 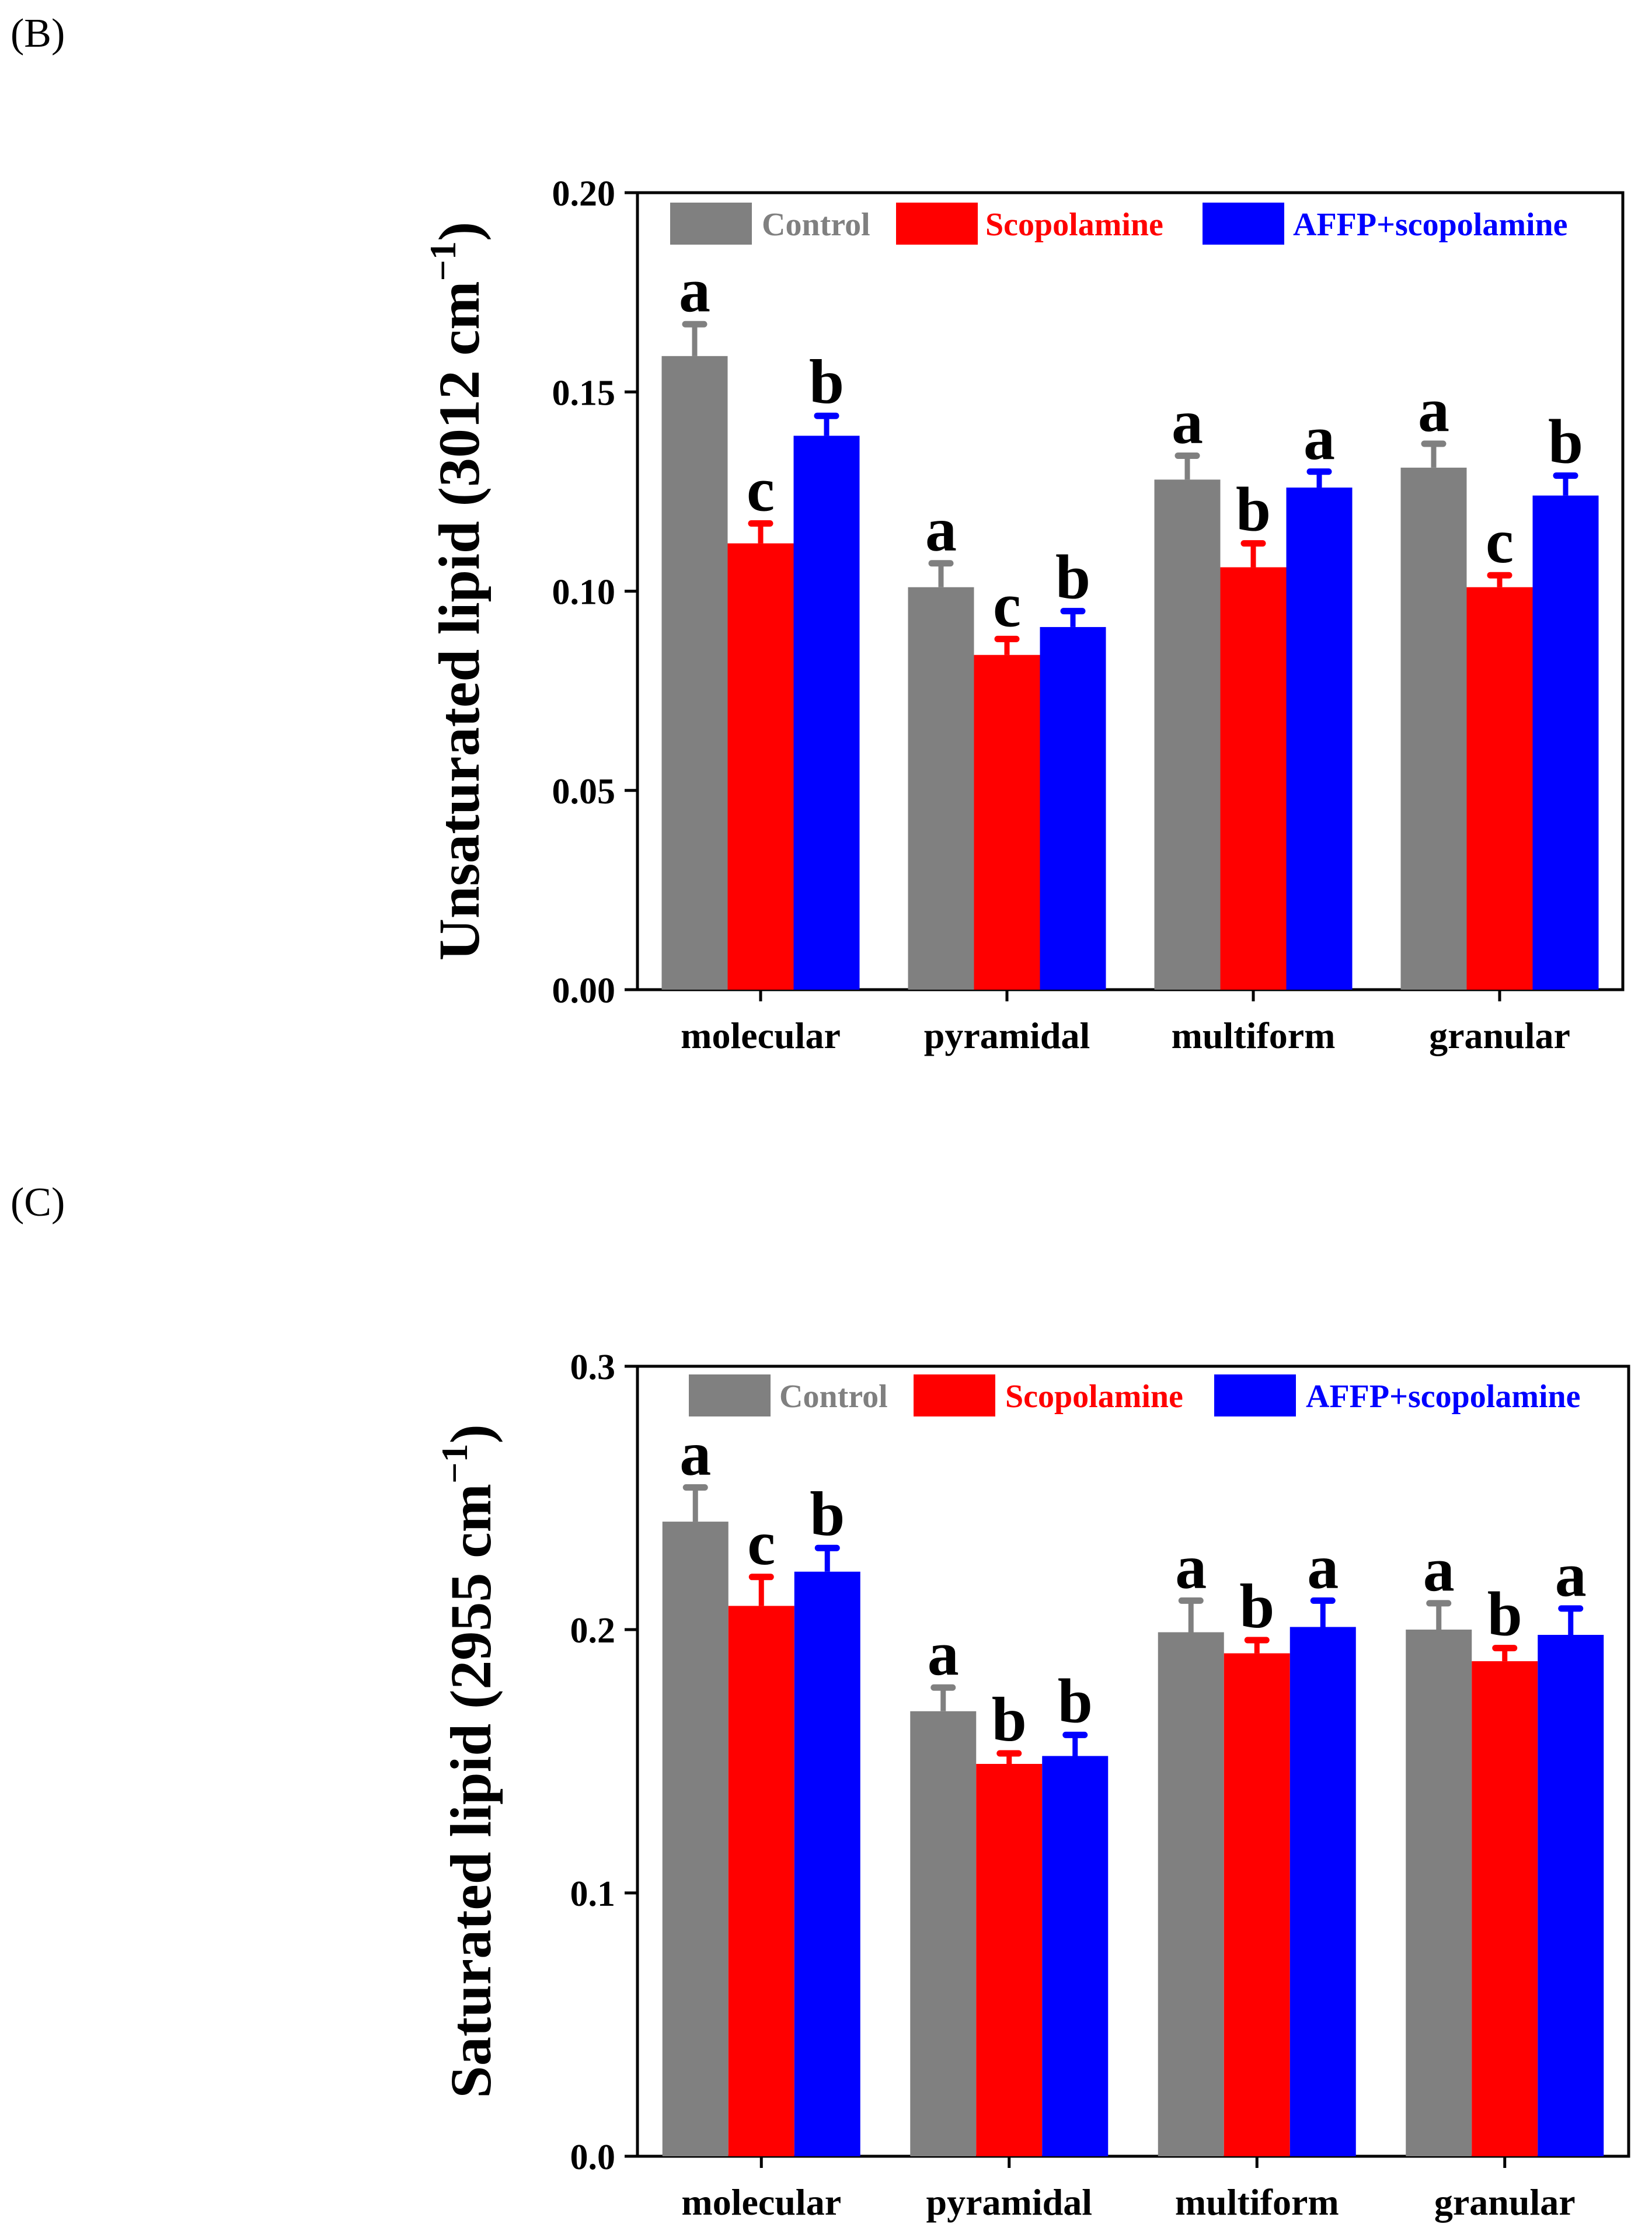 I want to click on y-tick-label: 0.15, so click(x=584, y=393).